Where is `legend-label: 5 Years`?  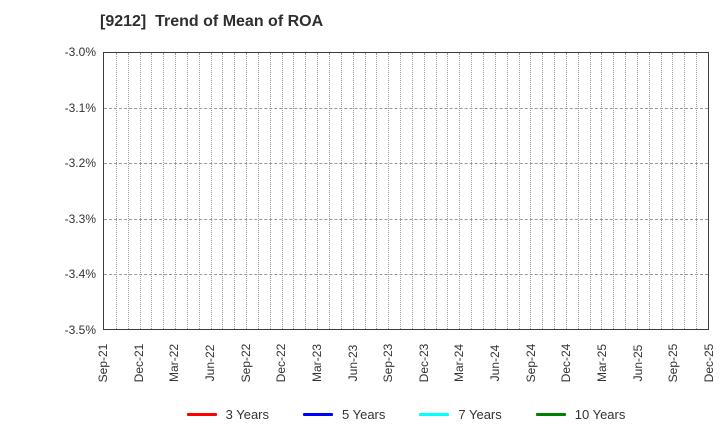
legend-label: 5 Years is located at coordinates (364, 414).